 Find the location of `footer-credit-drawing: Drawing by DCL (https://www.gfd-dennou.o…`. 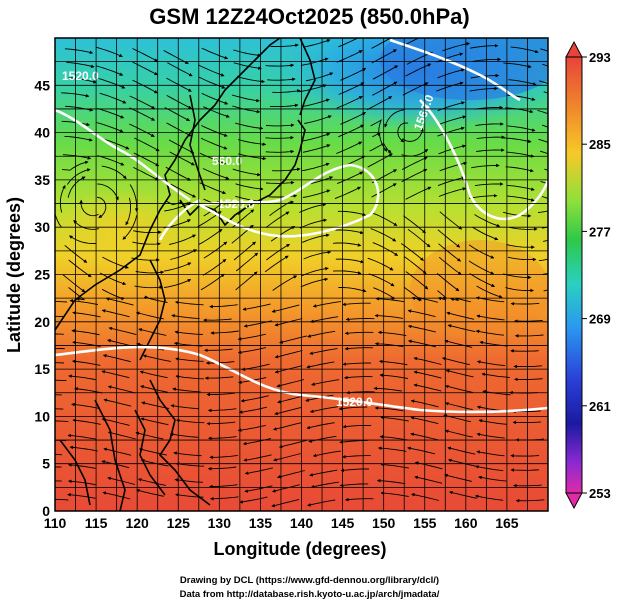

footer-credit-drawing: Drawing by DCL (https://www.gfd-dennou.o… is located at coordinates (309, 580).